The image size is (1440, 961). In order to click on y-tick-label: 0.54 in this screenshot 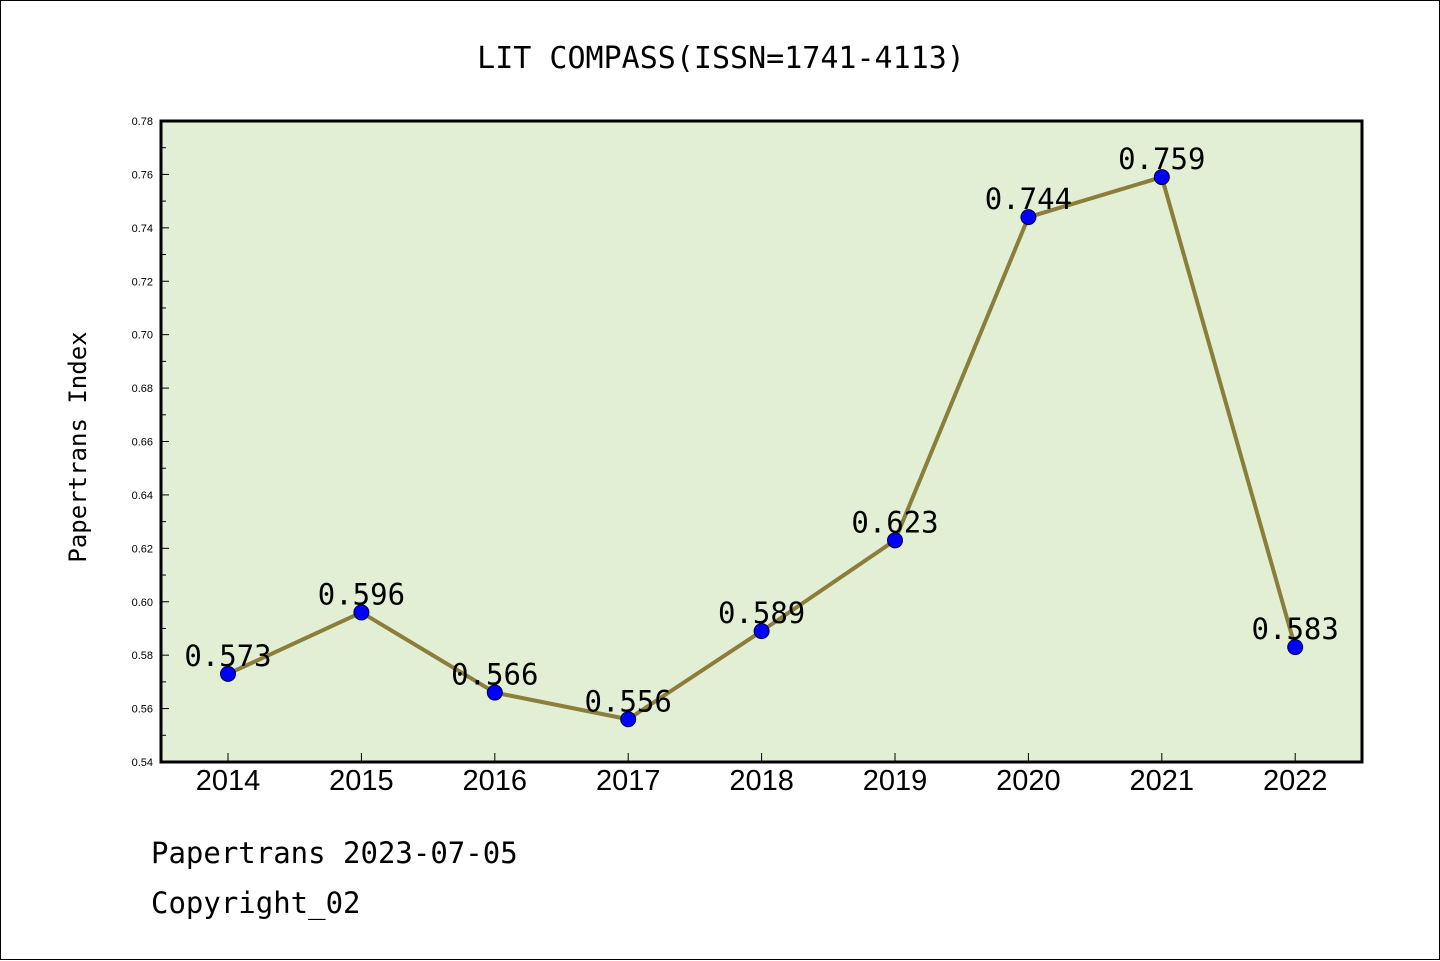, I will do `click(142, 763)`.